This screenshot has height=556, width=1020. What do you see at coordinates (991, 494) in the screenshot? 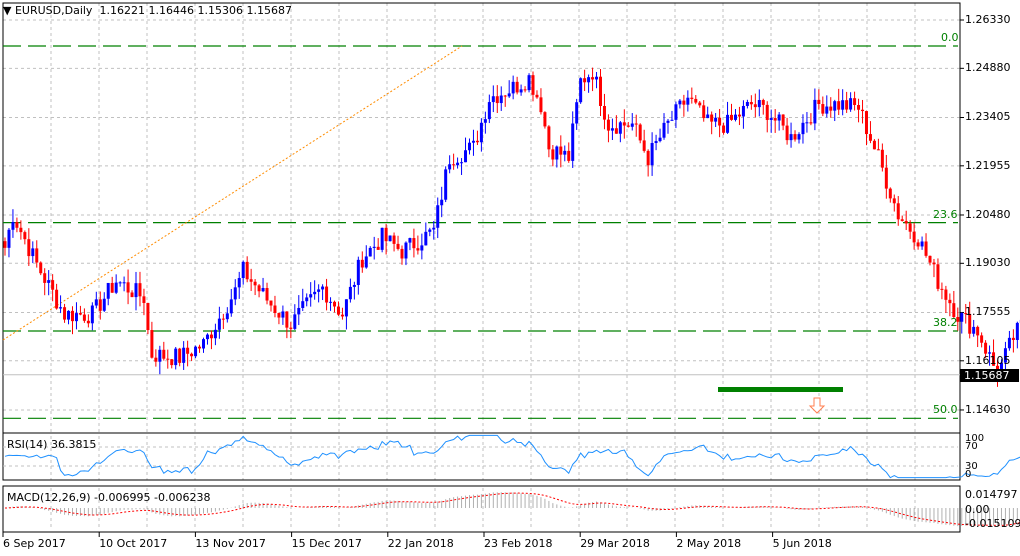
I see `macd-axis-max: 0.014797` at bounding box center [991, 494].